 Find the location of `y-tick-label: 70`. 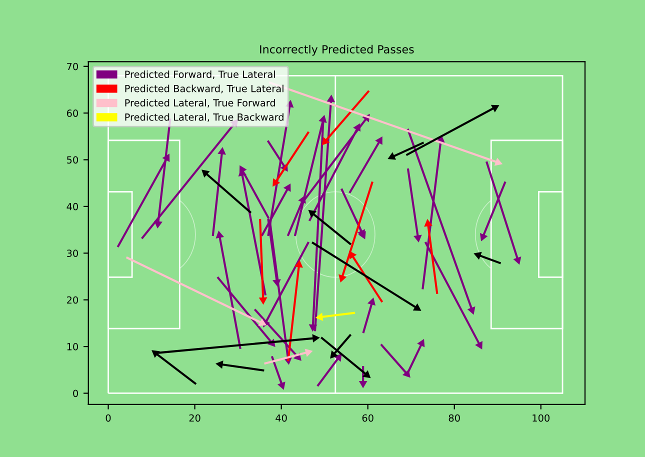

y-tick-label: 70 is located at coordinates (72, 66).